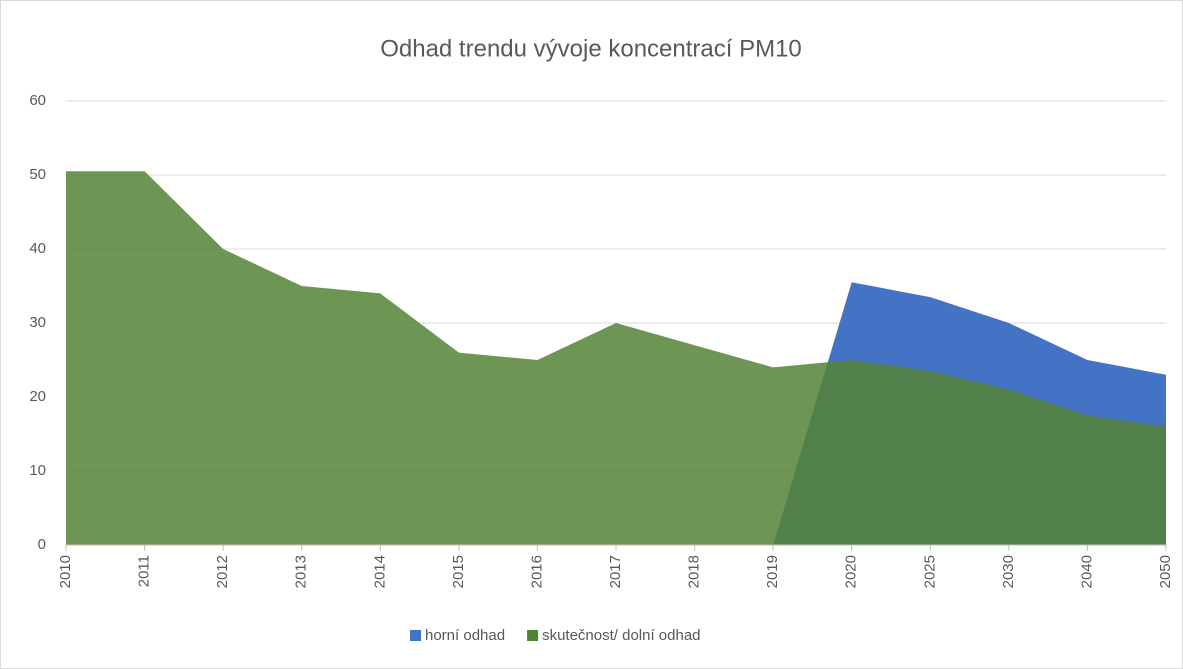  I want to click on x-tick-label: 2050, so click(1165, 571).